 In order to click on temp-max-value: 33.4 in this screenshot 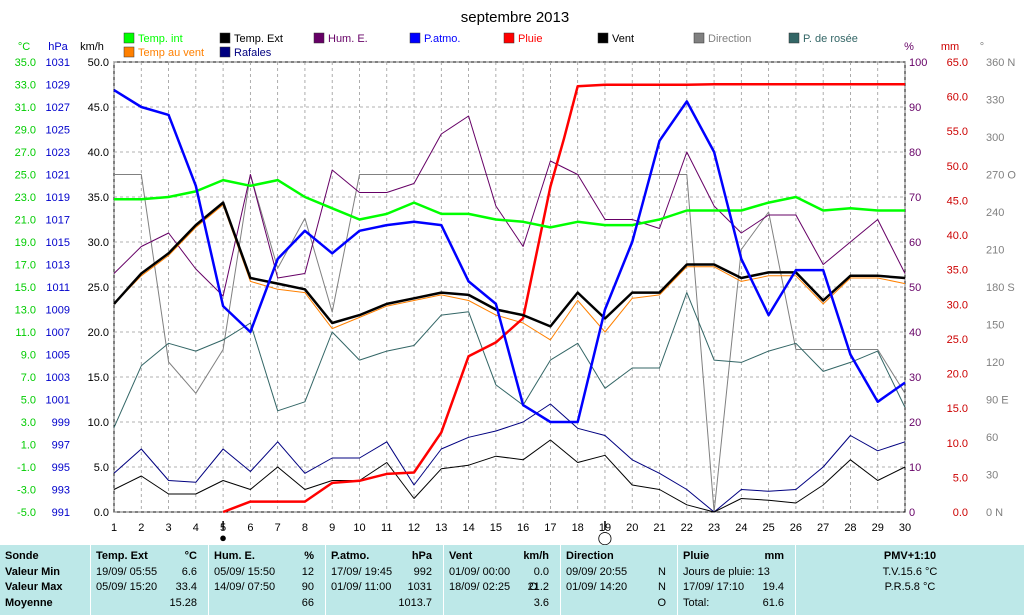, I will do `click(186, 587)`.